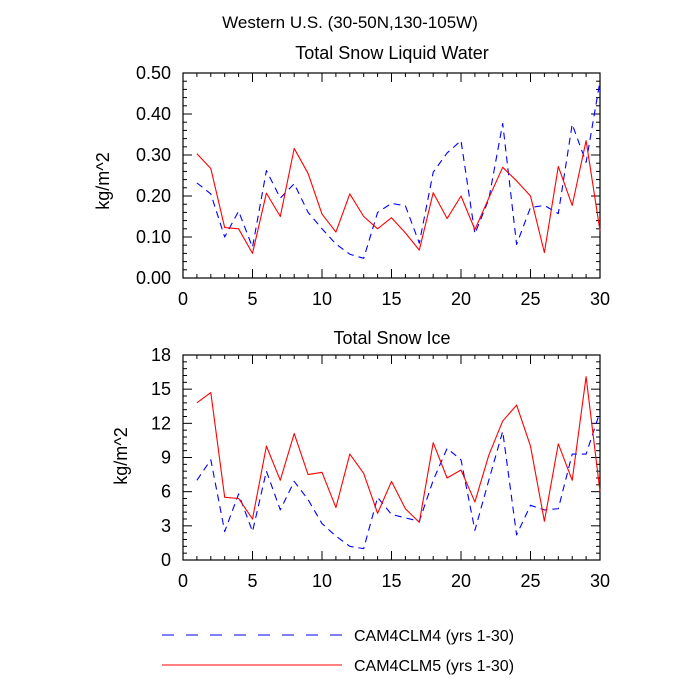 The height and width of the screenshot is (700, 700). What do you see at coordinates (338, 651) in the screenshot?
I see `legend: CAM4CLM4 (yrs 1-30) CAM4CLM5 (yrs 1-30)` at bounding box center [338, 651].